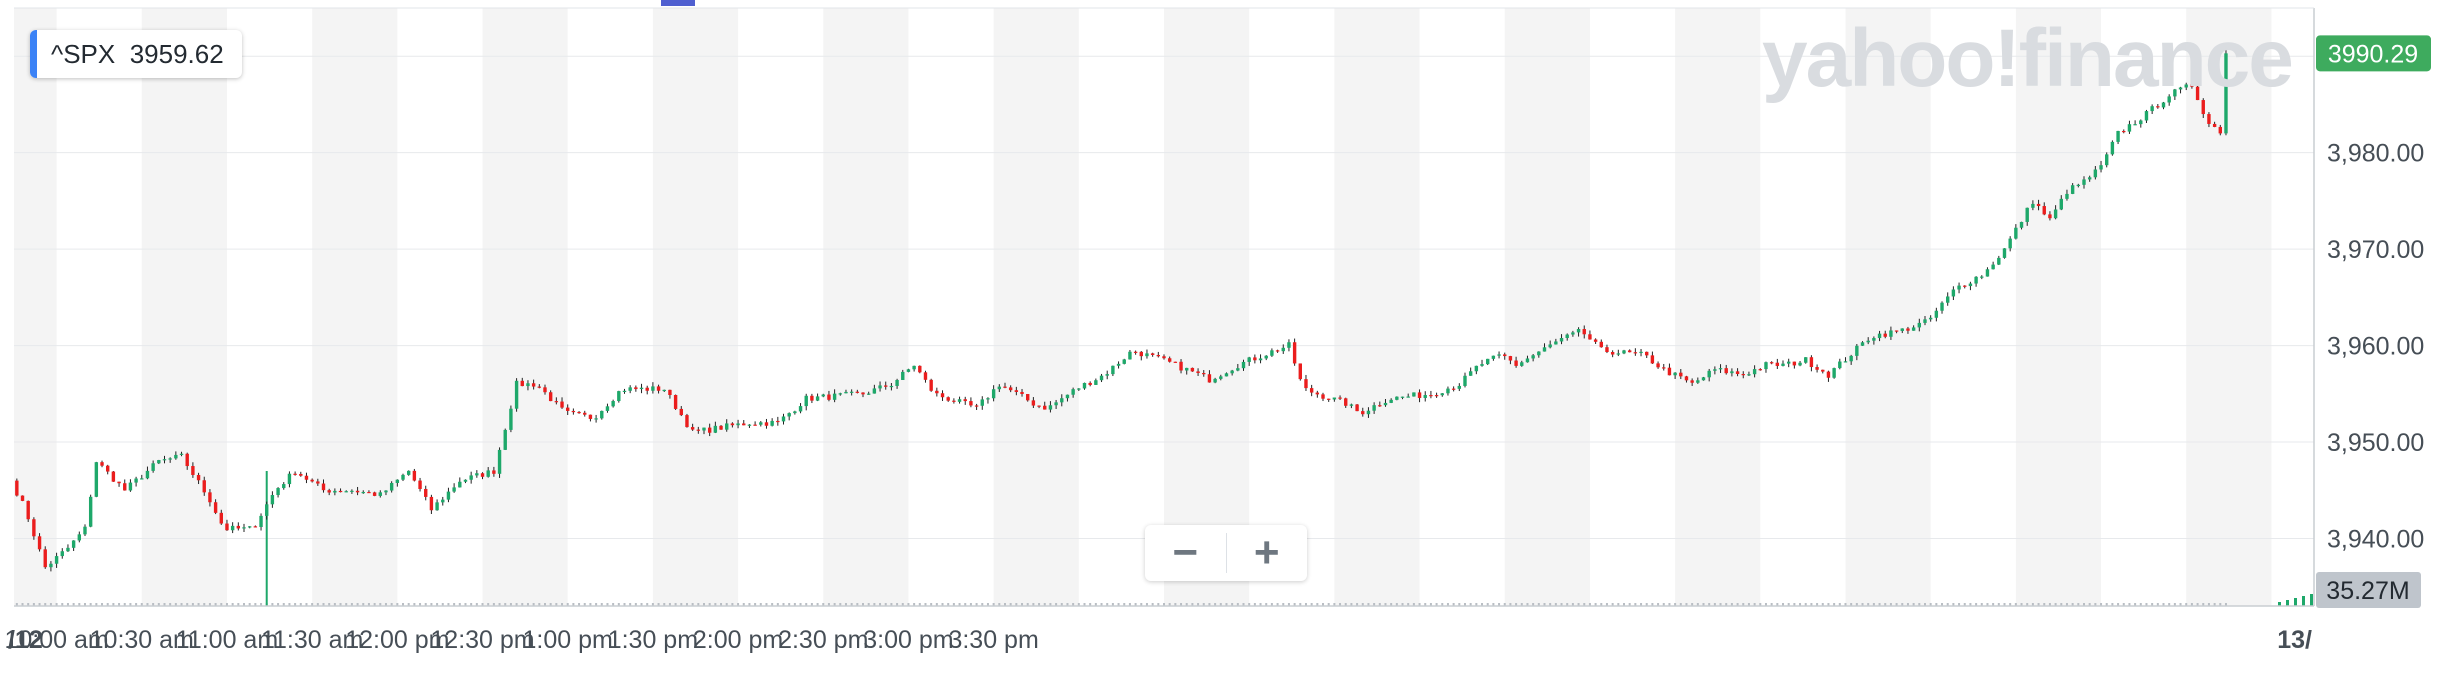 This screenshot has width=2440, height=687. I want to click on zoom-in-button: +, so click(1266, 552).